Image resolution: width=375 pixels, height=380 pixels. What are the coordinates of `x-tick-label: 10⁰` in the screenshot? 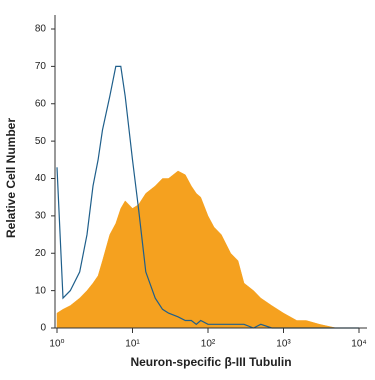 It's located at (56, 344).